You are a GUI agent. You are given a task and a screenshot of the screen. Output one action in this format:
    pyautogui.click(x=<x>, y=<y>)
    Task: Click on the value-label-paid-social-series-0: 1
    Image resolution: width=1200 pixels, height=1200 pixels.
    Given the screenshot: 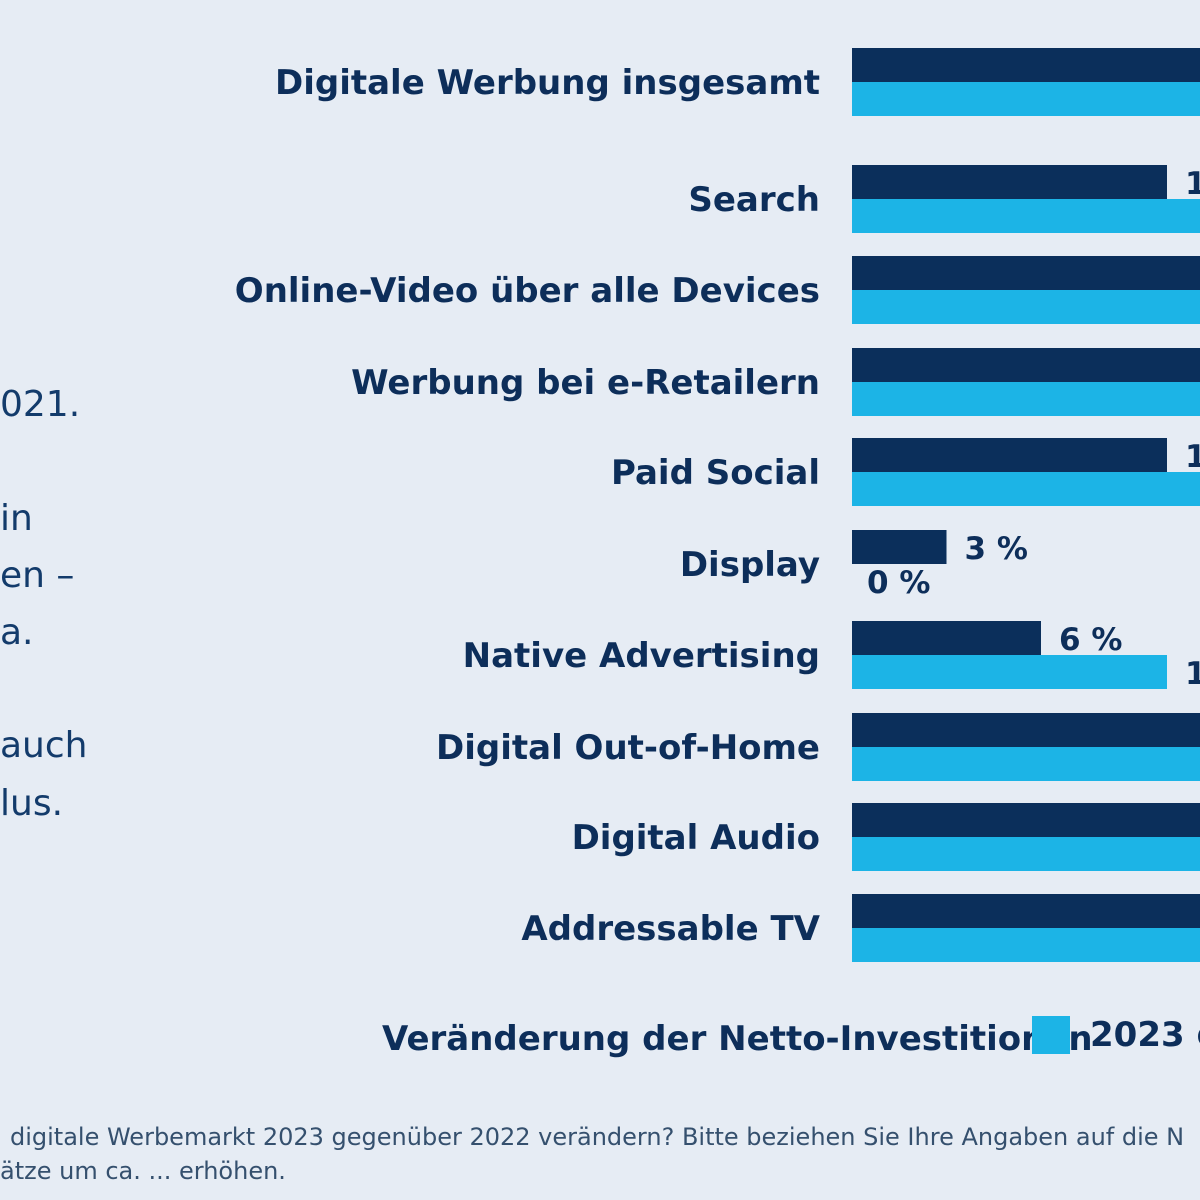 What is the action you would take?
    pyautogui.click(x=1192, y=457)
    